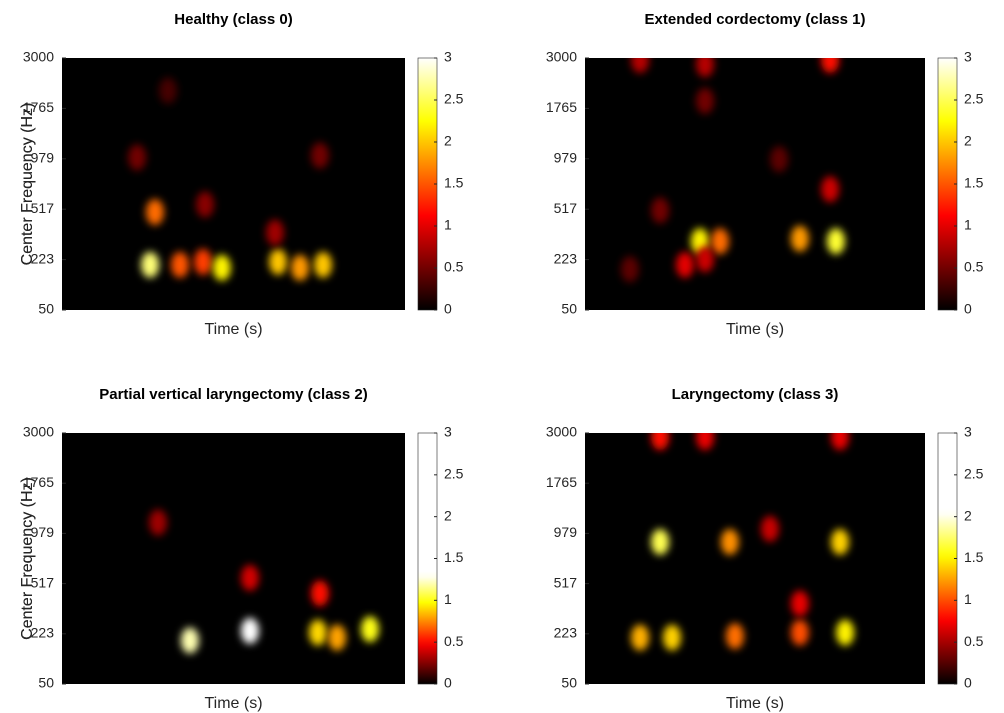  Describe the element at coordinates (233, 19) in the screenshot. I see `panel-title: Healthy (class 0)` at that location.